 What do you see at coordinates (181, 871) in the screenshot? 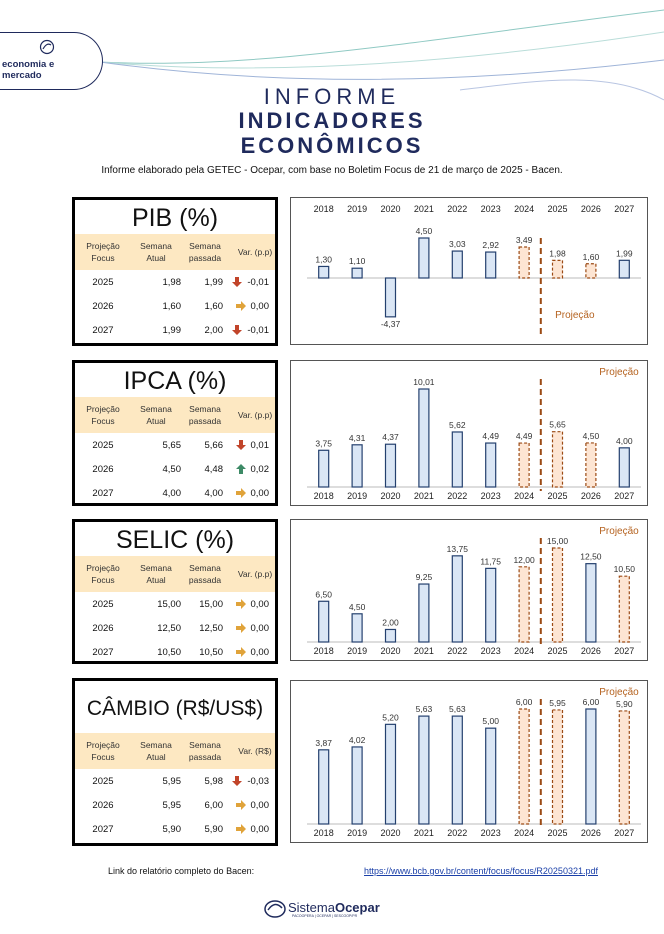
I see `footer-label: Link do relatório completo do Bacen:` at bounding box center [181, 871].